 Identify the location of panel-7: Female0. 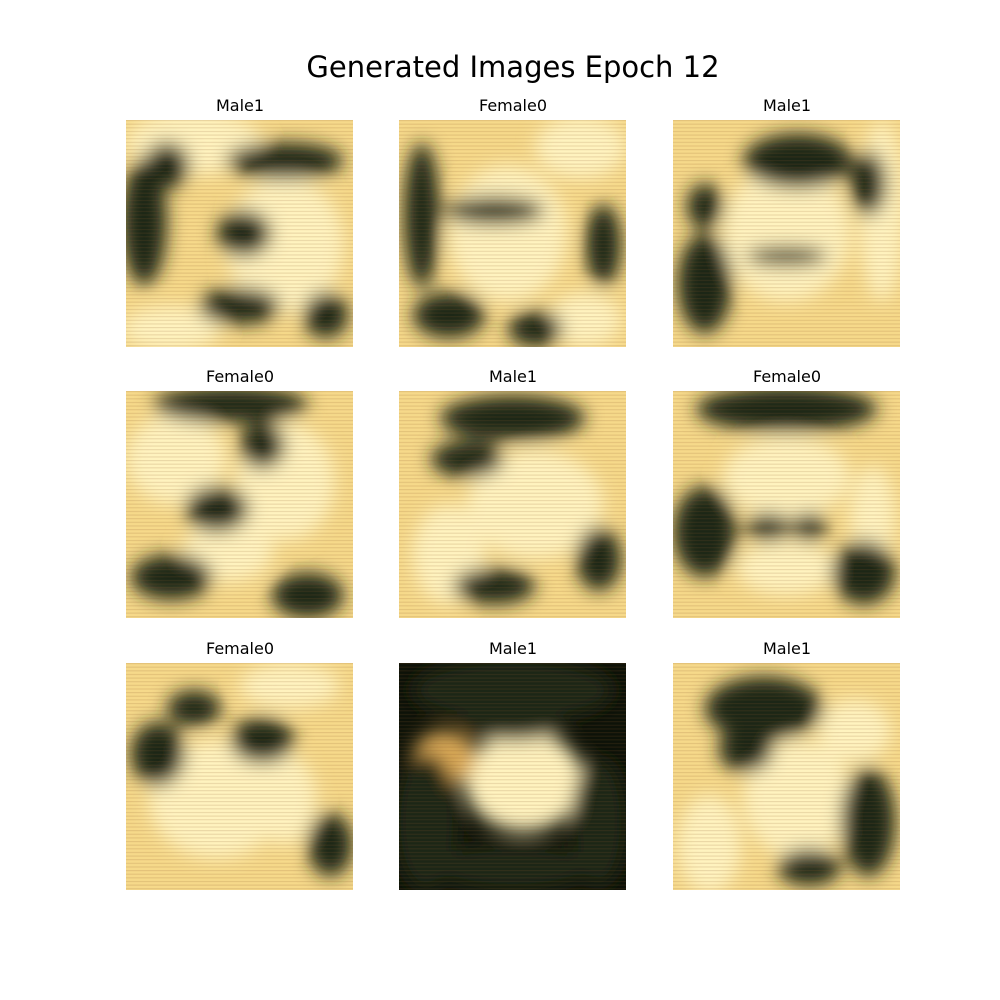
(240, 764).